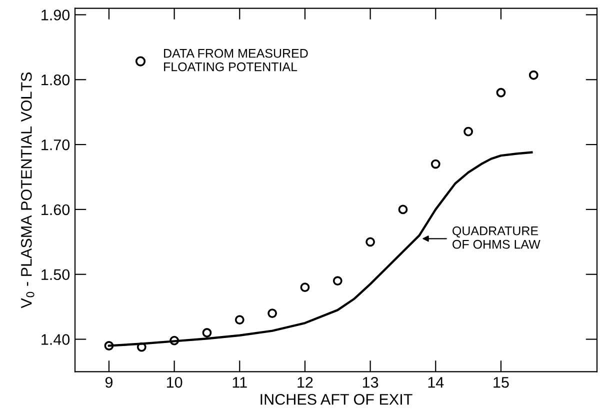 The image size is (600, 413). Describe the element at coordinates (239, 382) in the screenshot. I see `x-tick-label: 11` at that location.